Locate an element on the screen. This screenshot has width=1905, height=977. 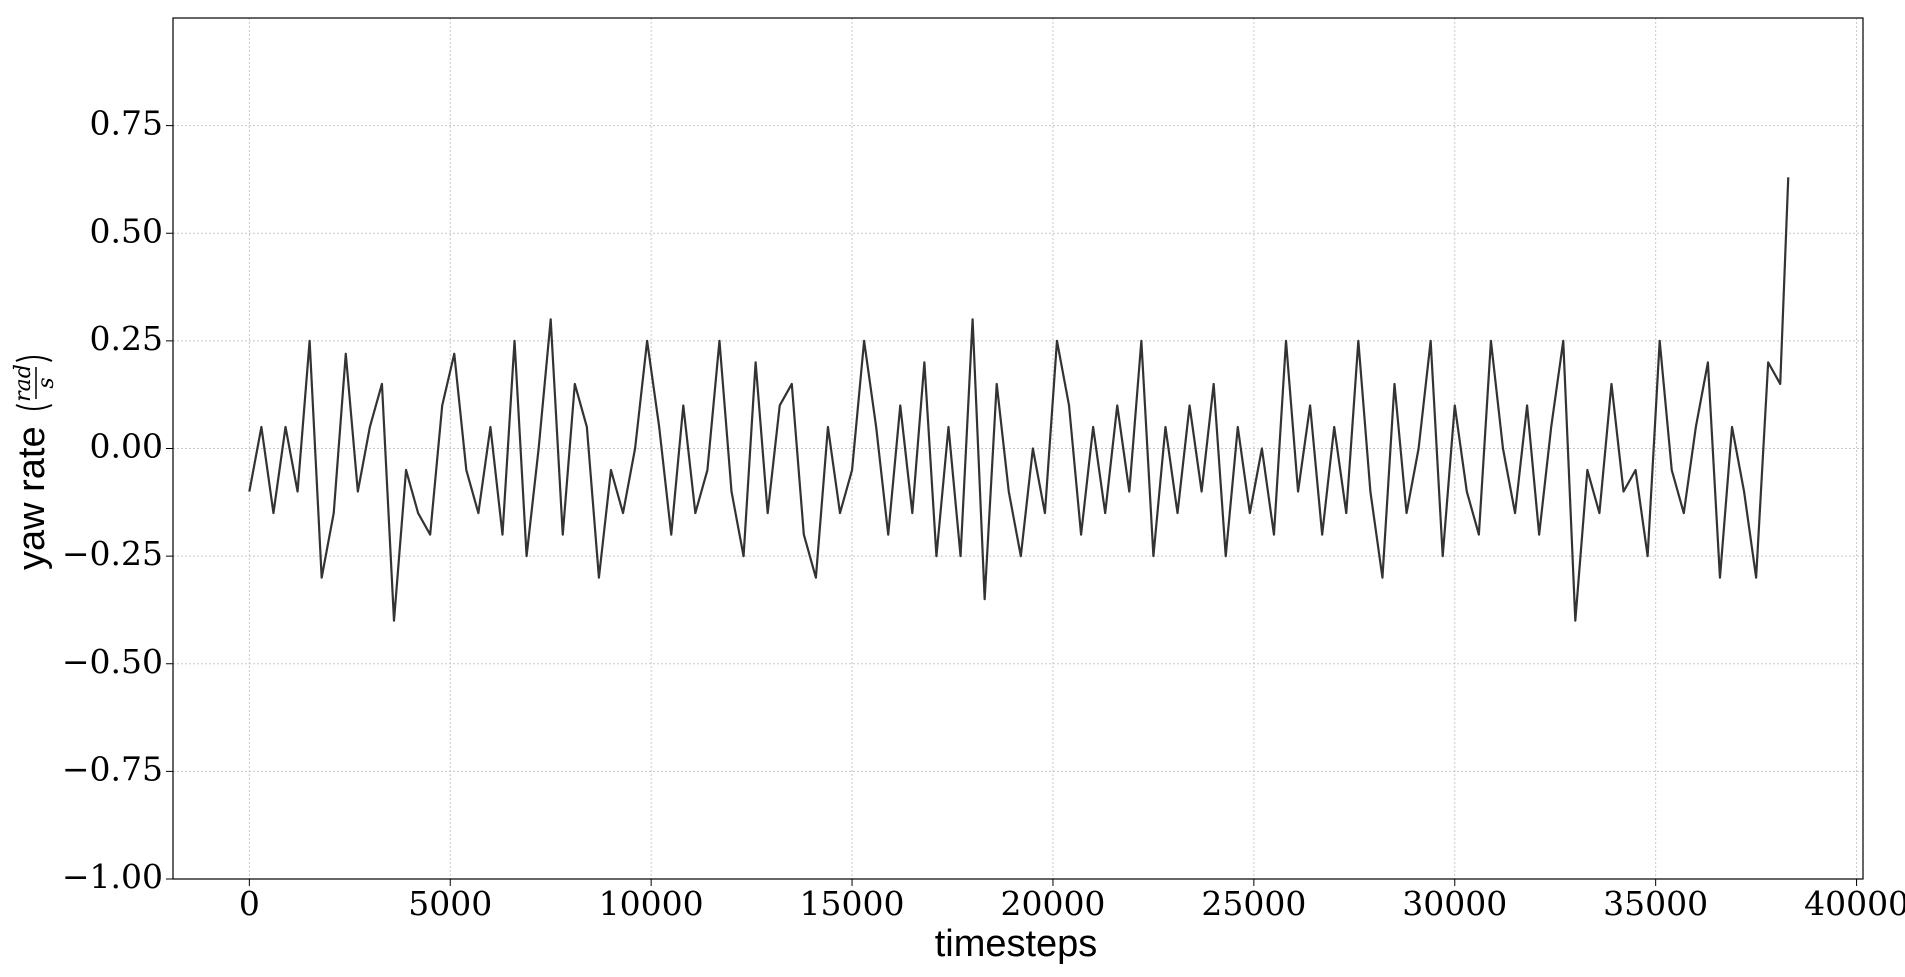
x-axis-label: timesteps is located at coordinates (1016, 944).